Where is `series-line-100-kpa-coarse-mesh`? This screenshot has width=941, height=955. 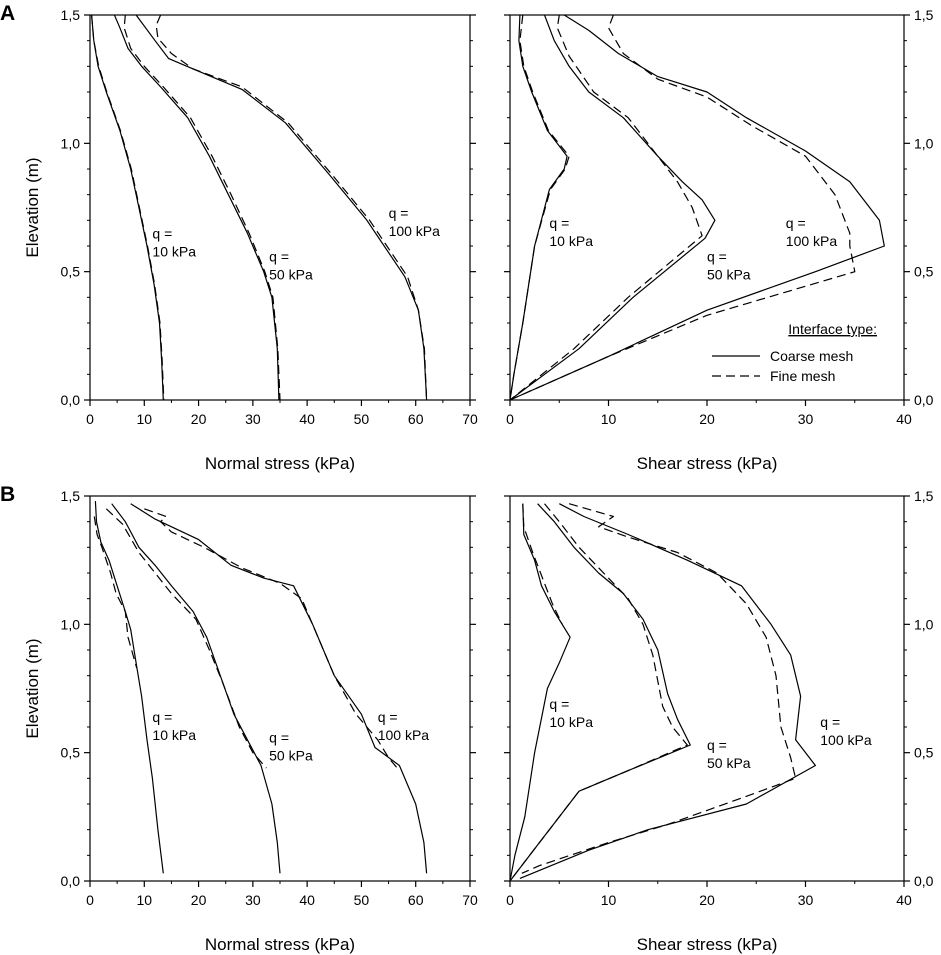
series-line-100-kpa-coarse-mesh is located at coordinates (281, 207).